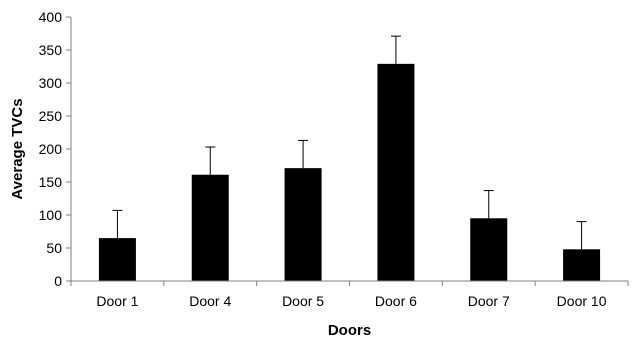 The width and height of the screenshot is (633, 342). Describe the element at coordinates (582, 301) in the screenshot. I see `x-tick-label: Door 10` at that location.